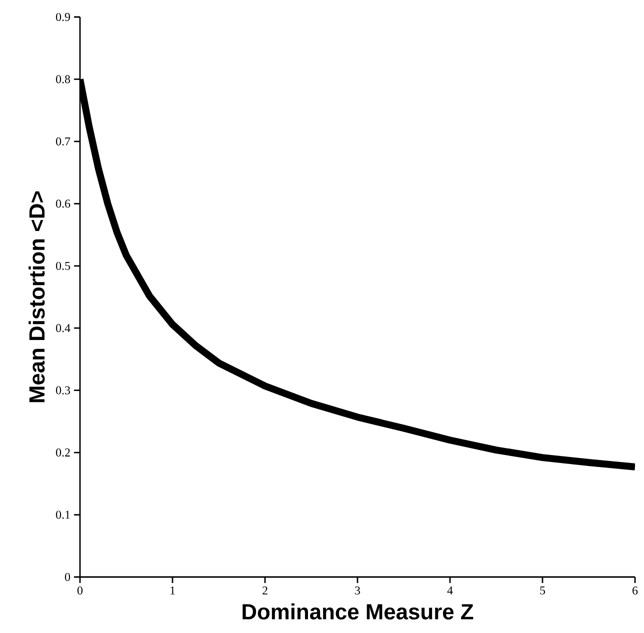 This screenshot has width=644, height=633. I want to click on x-tick-label: 6, so click(635, 590).